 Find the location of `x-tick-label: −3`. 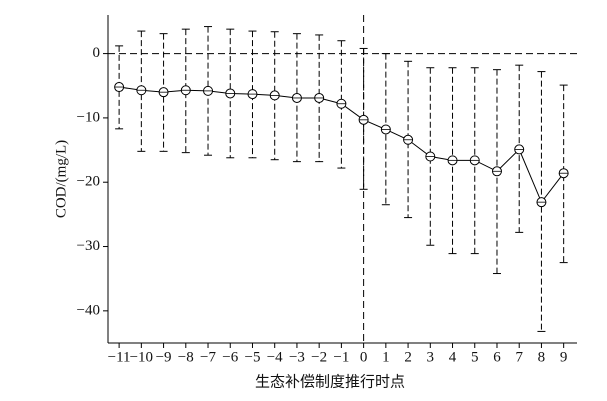

x-tick-label: −3 is located at coordinates (297, 357).